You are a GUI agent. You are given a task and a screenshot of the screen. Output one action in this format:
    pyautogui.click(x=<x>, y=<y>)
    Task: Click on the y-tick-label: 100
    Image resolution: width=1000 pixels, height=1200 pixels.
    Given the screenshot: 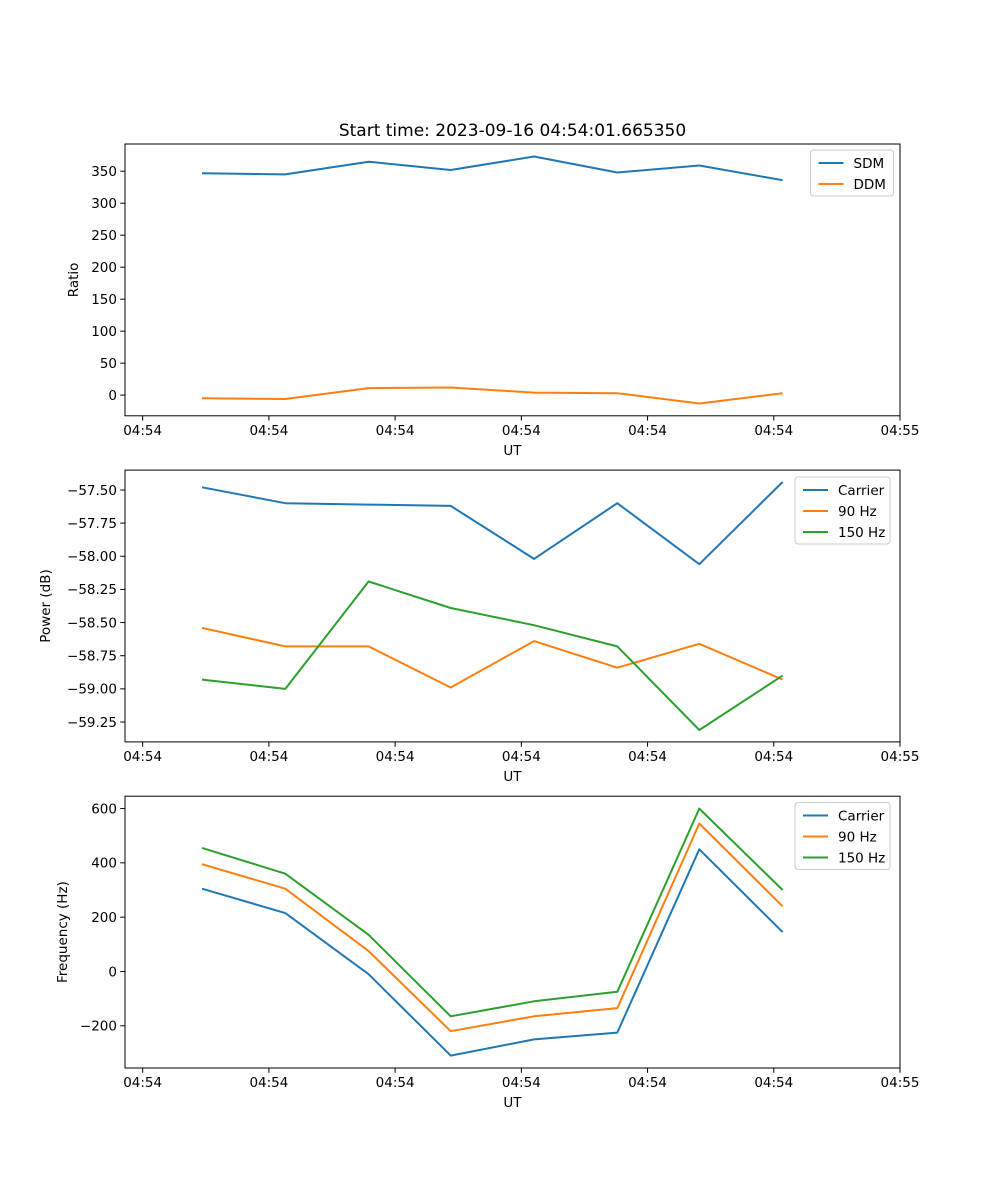 What is the action you would take?
    pyautogui.click(x=104, y=332)
    